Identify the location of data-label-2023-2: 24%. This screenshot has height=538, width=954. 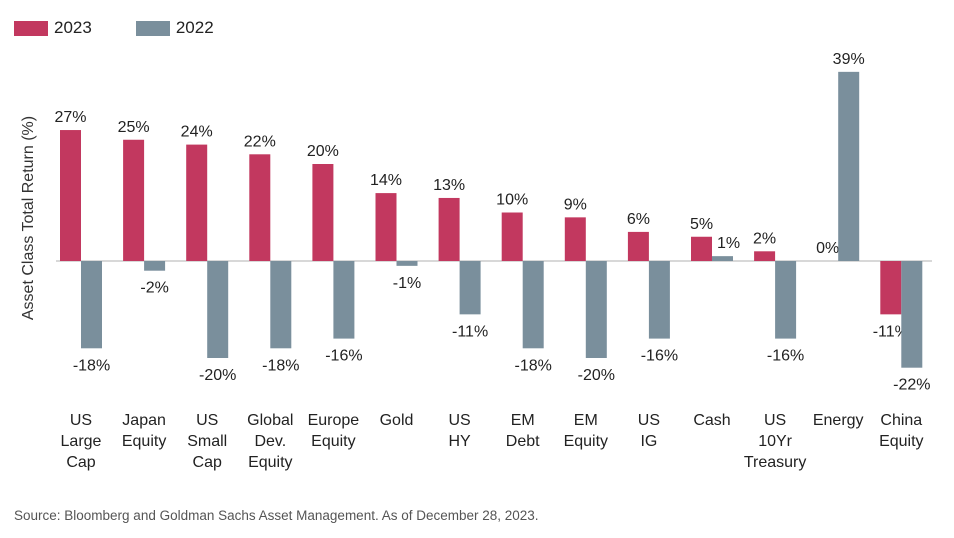
(197, 132).